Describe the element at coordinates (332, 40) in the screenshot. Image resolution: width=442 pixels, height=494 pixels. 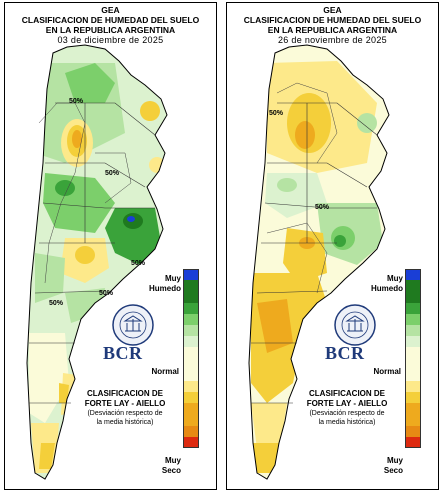
I see `map-date: 26 de noviembre de 2025` at that location.